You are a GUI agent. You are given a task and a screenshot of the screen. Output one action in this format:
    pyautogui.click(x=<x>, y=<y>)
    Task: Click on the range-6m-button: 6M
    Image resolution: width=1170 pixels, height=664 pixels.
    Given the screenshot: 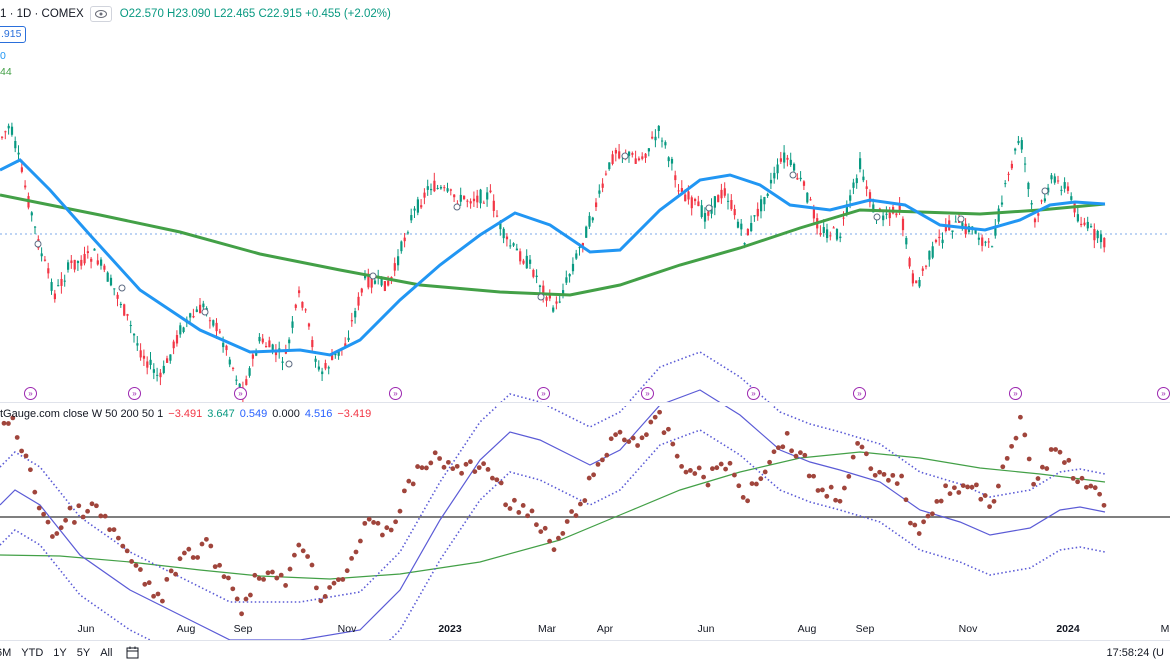 What is the action you would take?
    pyautogui.click(x=6, y=652)
    